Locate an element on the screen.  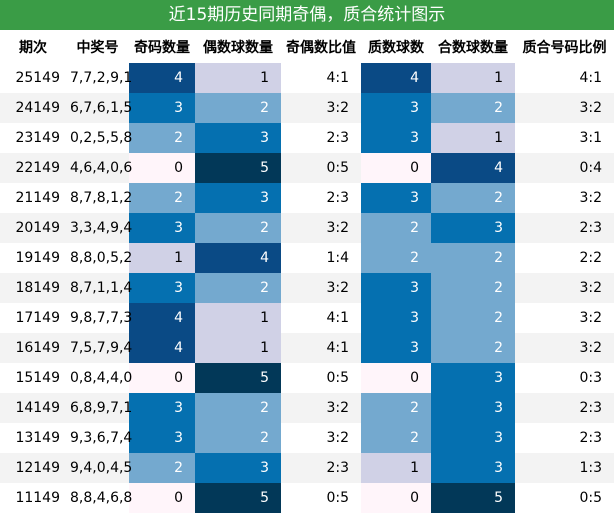
issue-cell: 25149 is located at coordinates (33, 78).